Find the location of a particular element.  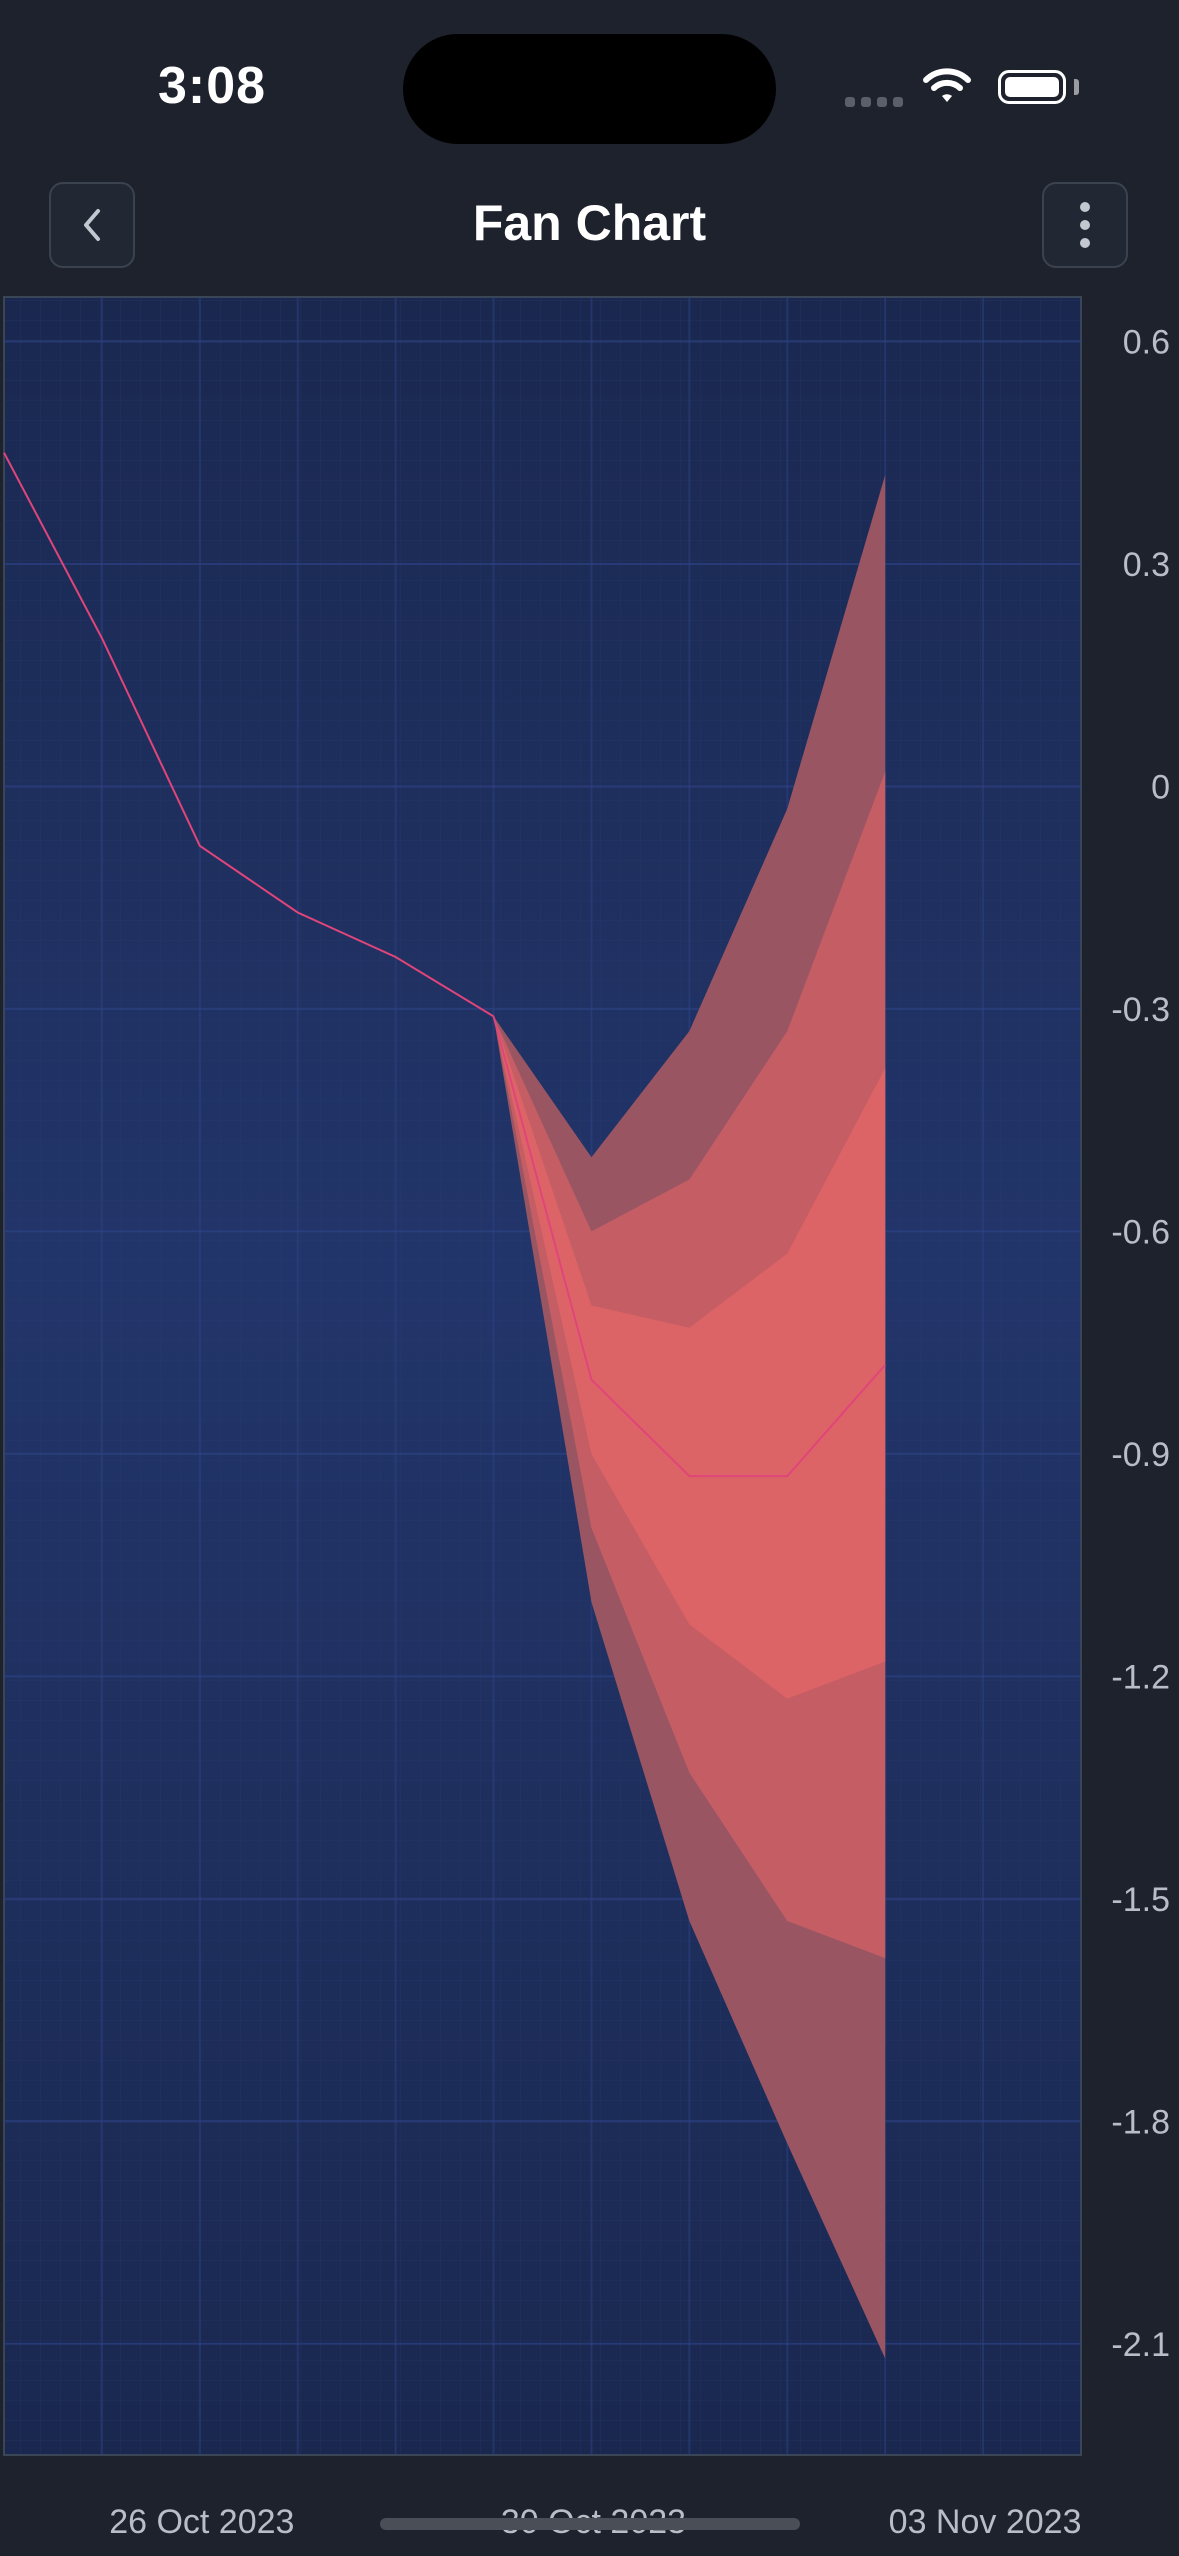

more-options-button is located at coordinates (1085, 225).